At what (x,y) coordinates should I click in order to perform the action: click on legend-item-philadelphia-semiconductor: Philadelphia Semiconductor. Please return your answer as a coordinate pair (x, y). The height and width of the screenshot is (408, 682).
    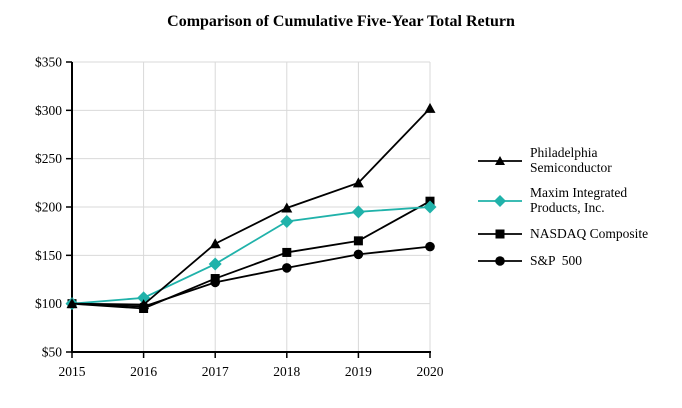
    Looking at the image, I should click on (562, 160).